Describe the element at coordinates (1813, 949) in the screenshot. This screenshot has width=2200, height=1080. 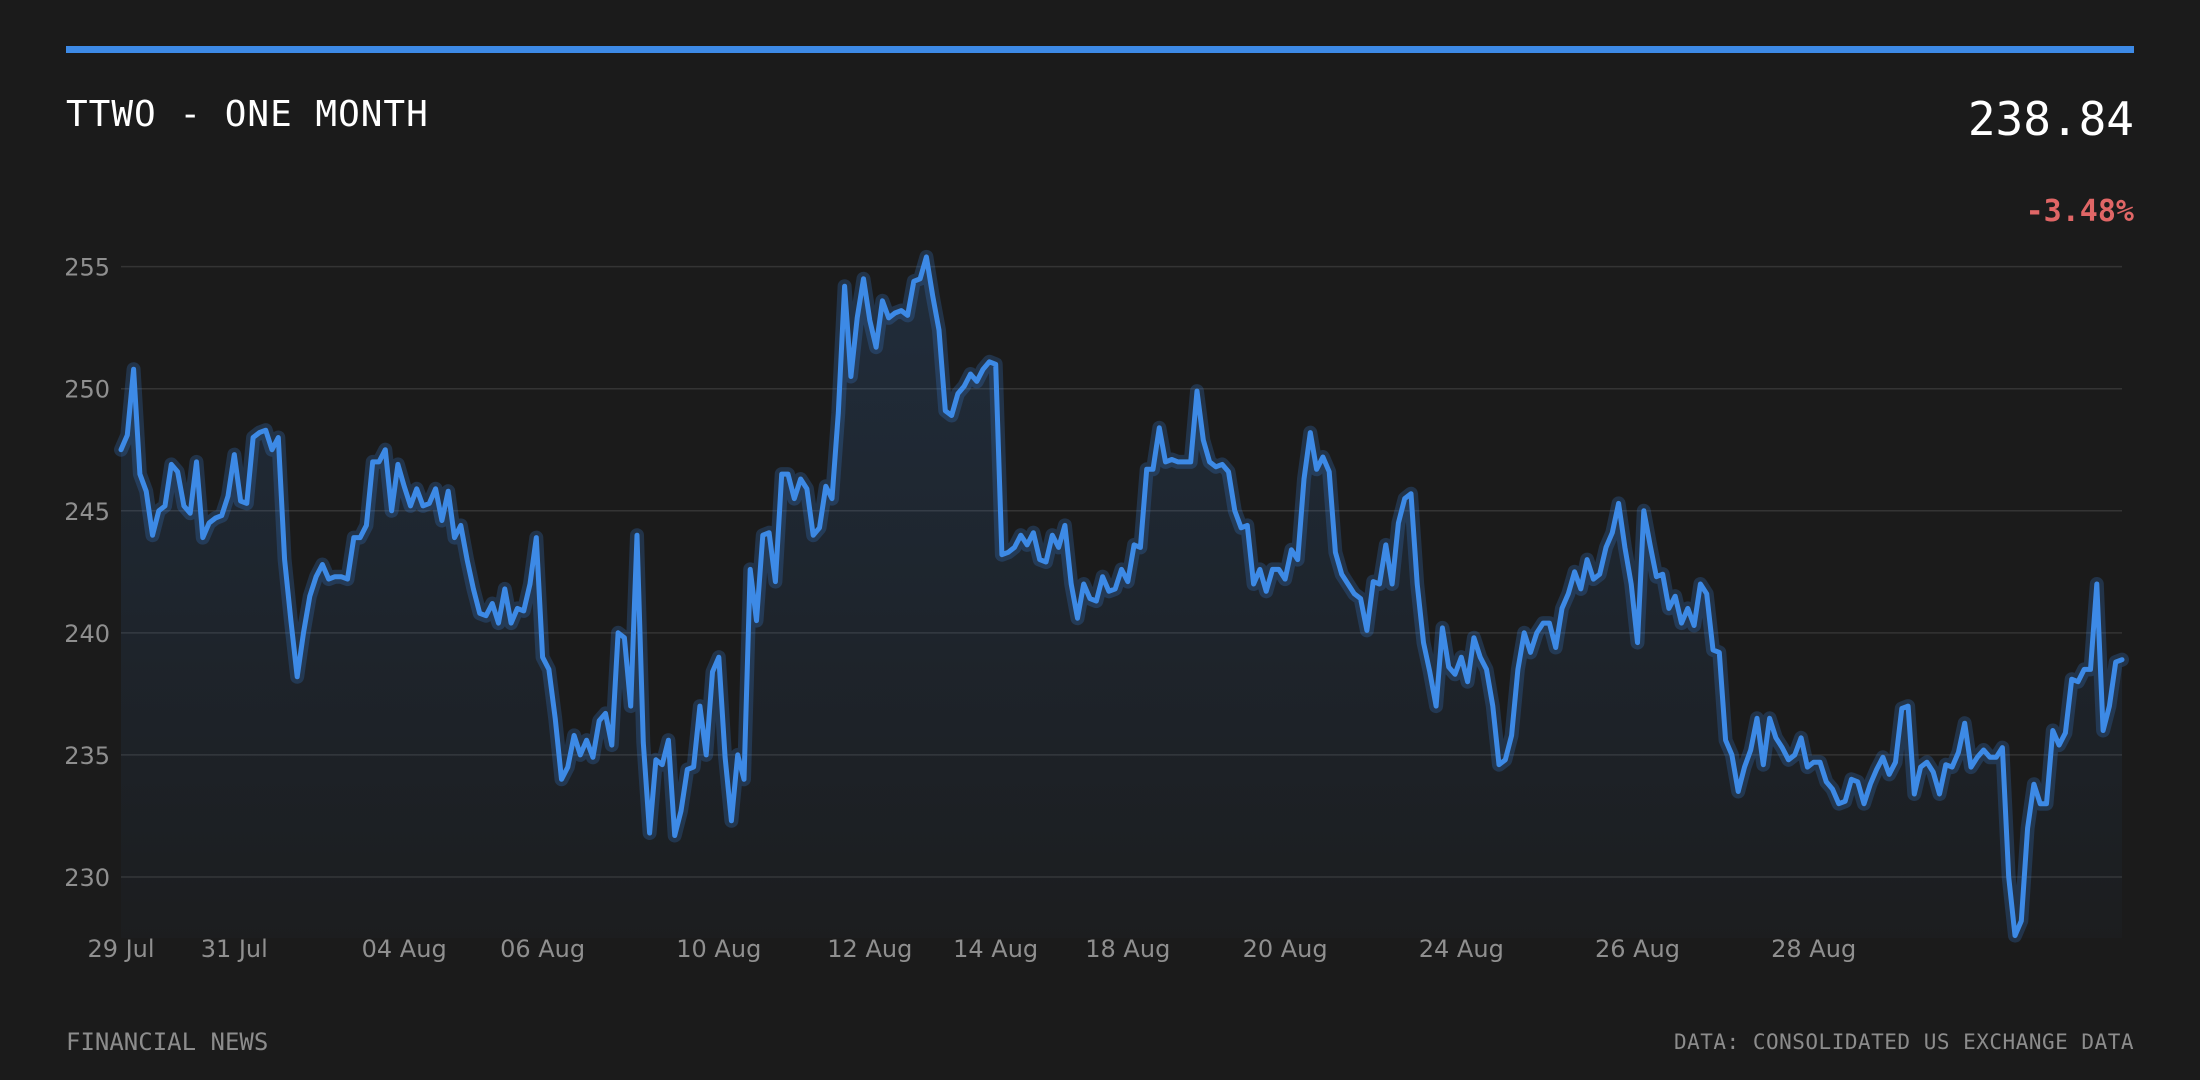
I see `x-tick-label: 28 Aug` at that location.